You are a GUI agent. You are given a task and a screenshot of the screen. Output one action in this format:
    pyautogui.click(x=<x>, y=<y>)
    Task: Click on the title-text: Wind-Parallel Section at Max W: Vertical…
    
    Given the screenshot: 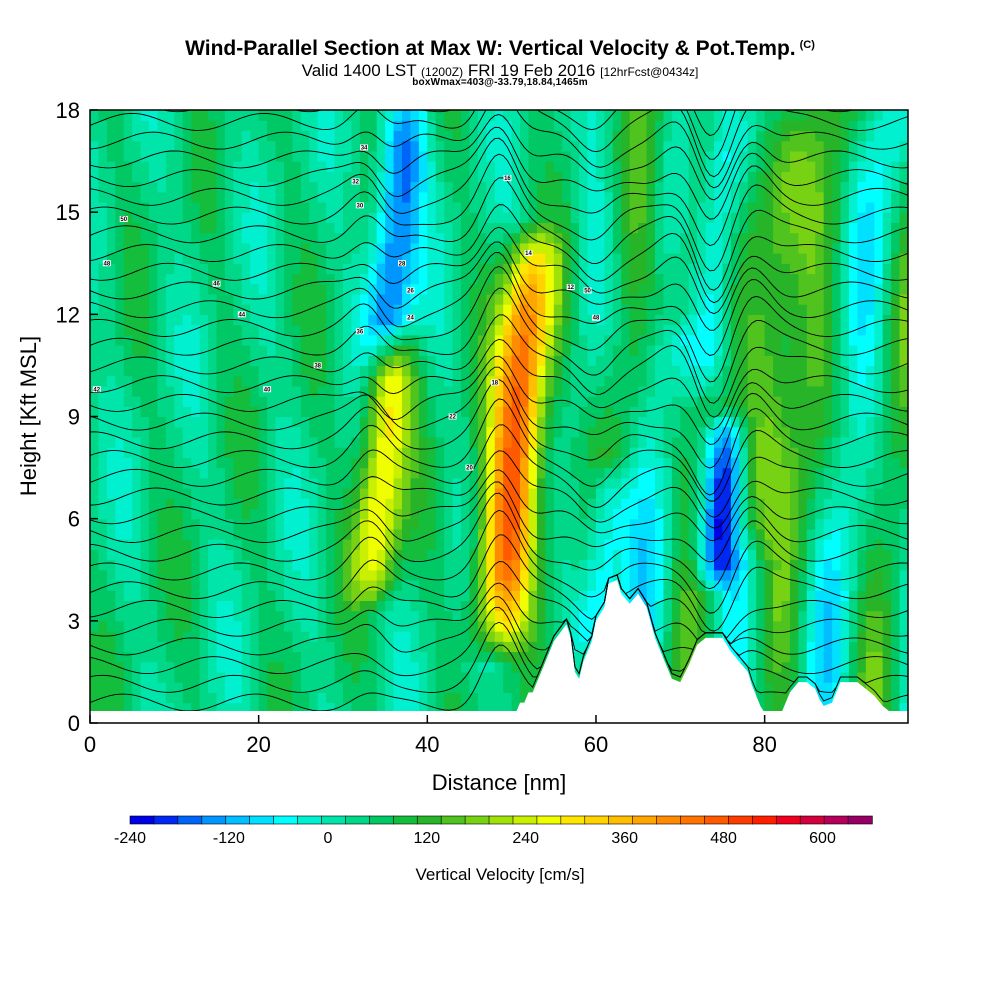 What is the action you would take?
    pyautogui.click(x=490, y=48)
    